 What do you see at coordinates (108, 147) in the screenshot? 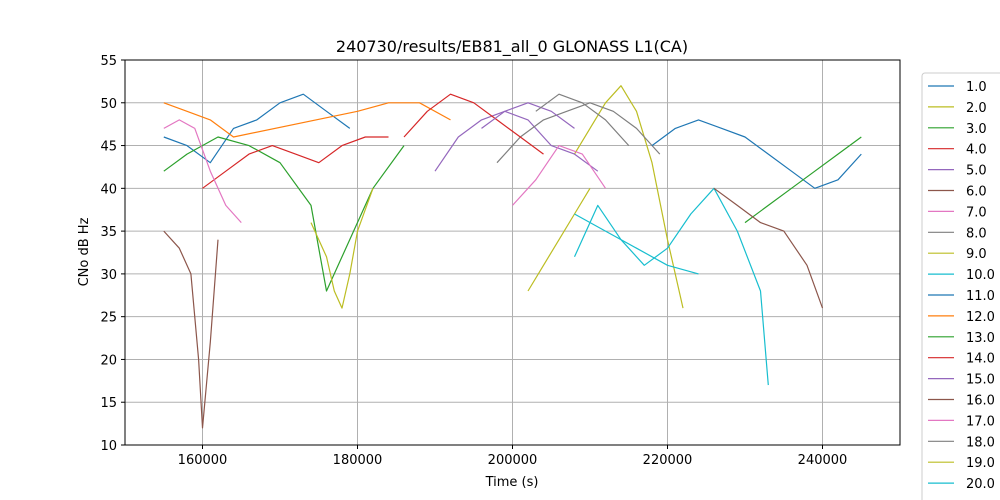
I see `y-tick-label: 45` at bounding box center [108, 147].